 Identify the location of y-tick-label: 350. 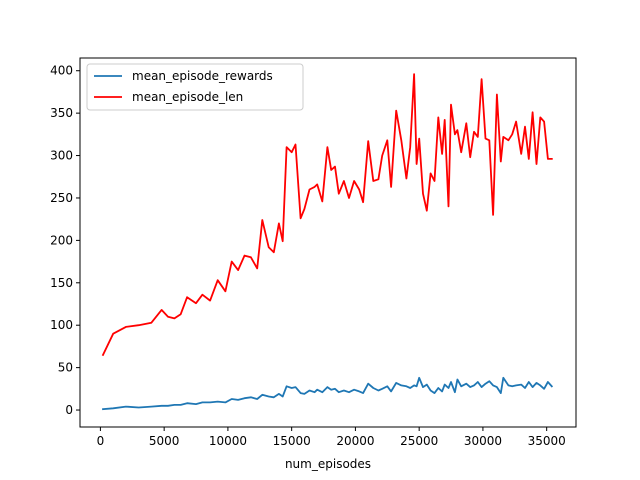
(61, 113).